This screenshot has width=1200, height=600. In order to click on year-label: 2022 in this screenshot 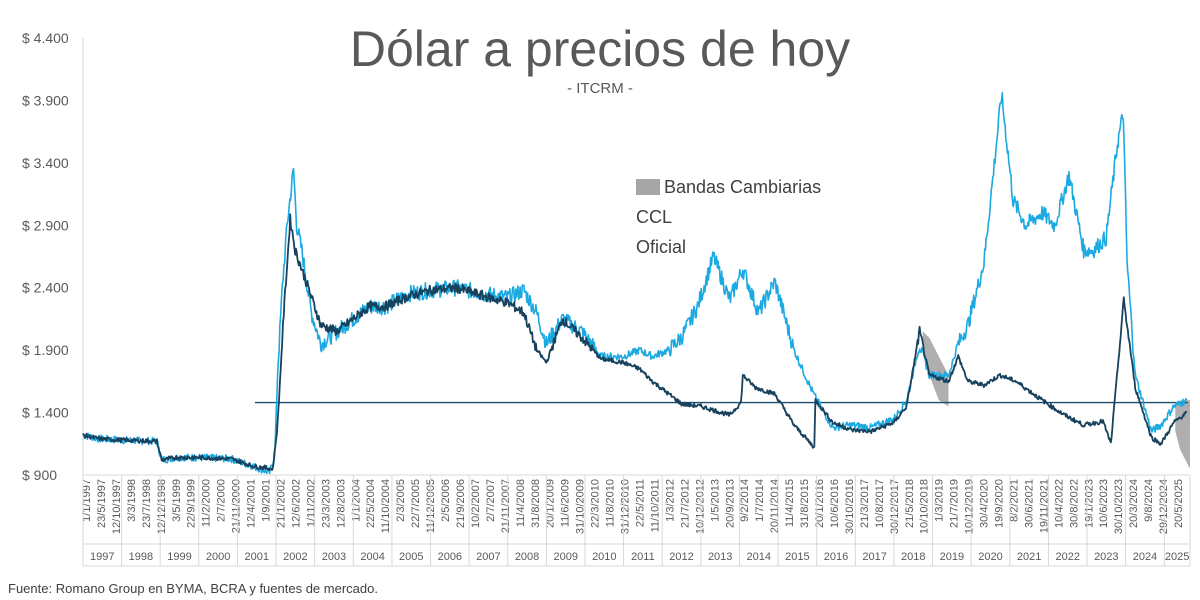, I will do `click(1067, 557)`.